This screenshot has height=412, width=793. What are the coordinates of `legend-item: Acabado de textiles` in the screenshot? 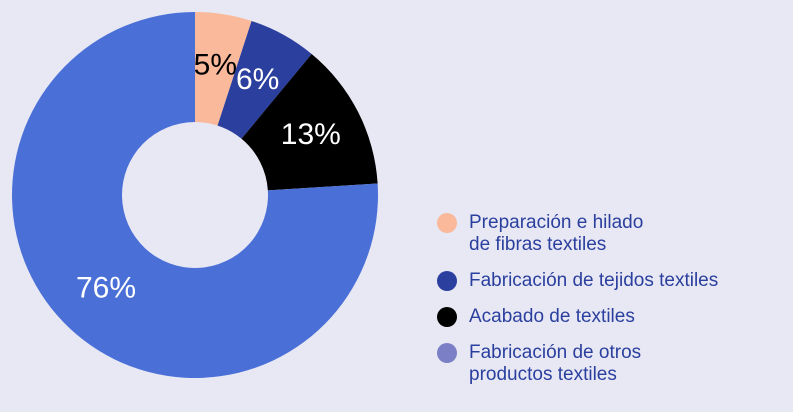 It's located at (612, 317).